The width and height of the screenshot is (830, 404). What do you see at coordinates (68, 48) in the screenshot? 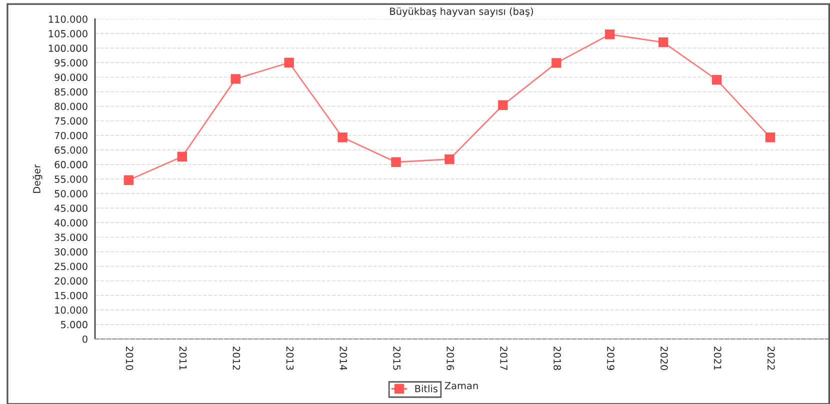
I see `y-tick-label: 100.000` at bounding box center [68, 48].